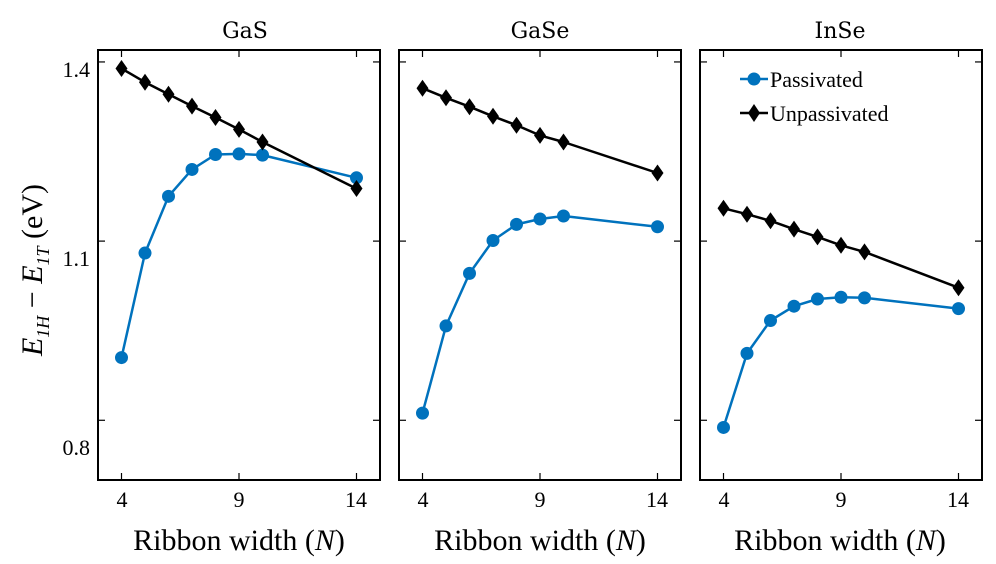  I want to click on legend-unpassivated-marker, so click(754, 113).